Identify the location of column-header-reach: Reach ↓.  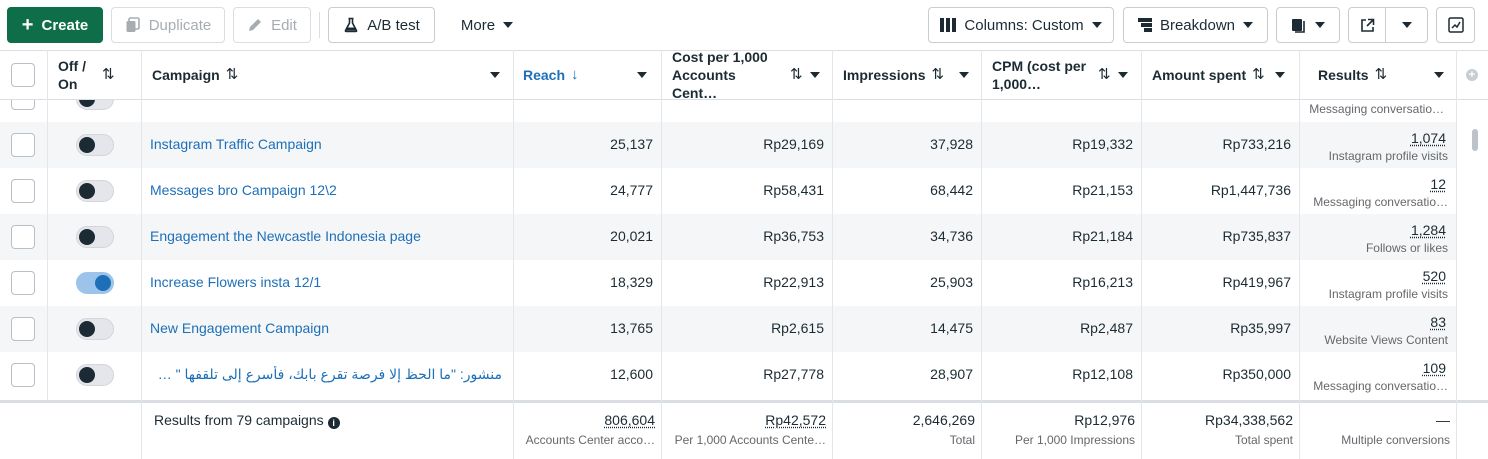
(590, 75).